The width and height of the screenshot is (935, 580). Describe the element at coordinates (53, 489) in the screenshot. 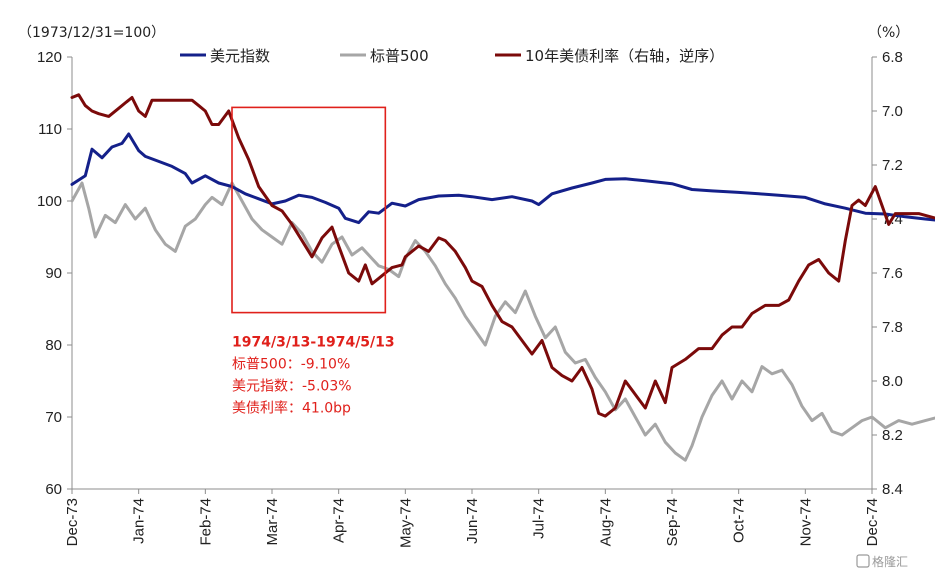

I see `left-tick-label: 60` at that location.